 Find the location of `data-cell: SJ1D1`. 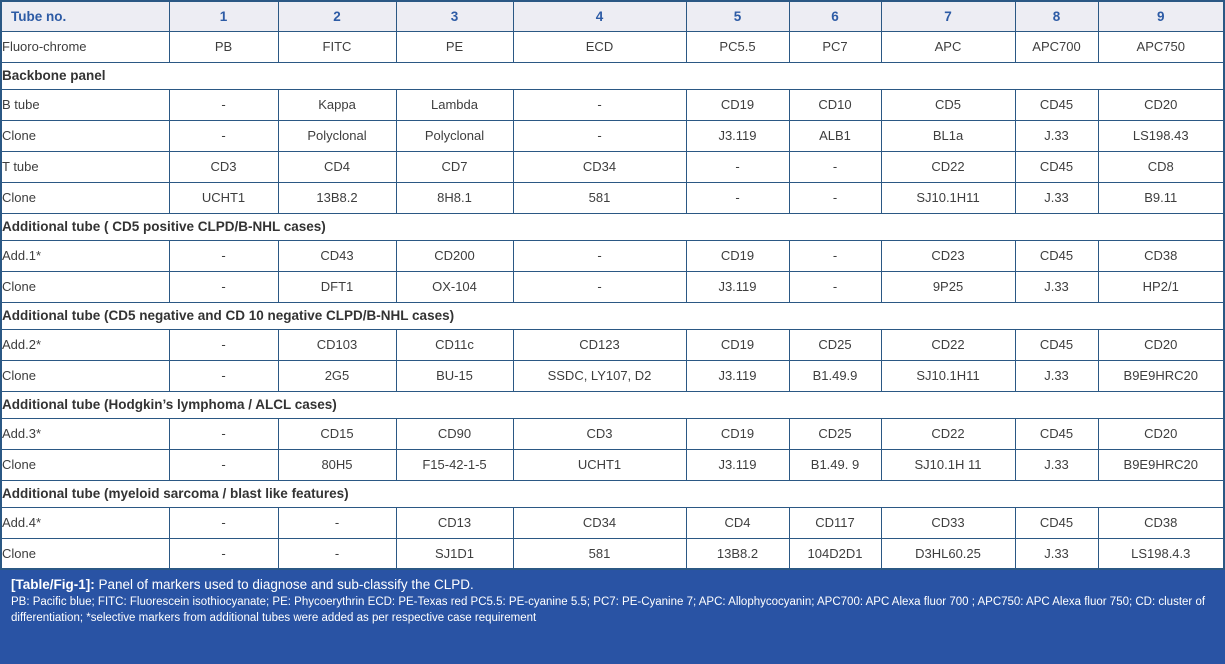

data-cell: SJ1D1 is located at coordinates (454, 553).